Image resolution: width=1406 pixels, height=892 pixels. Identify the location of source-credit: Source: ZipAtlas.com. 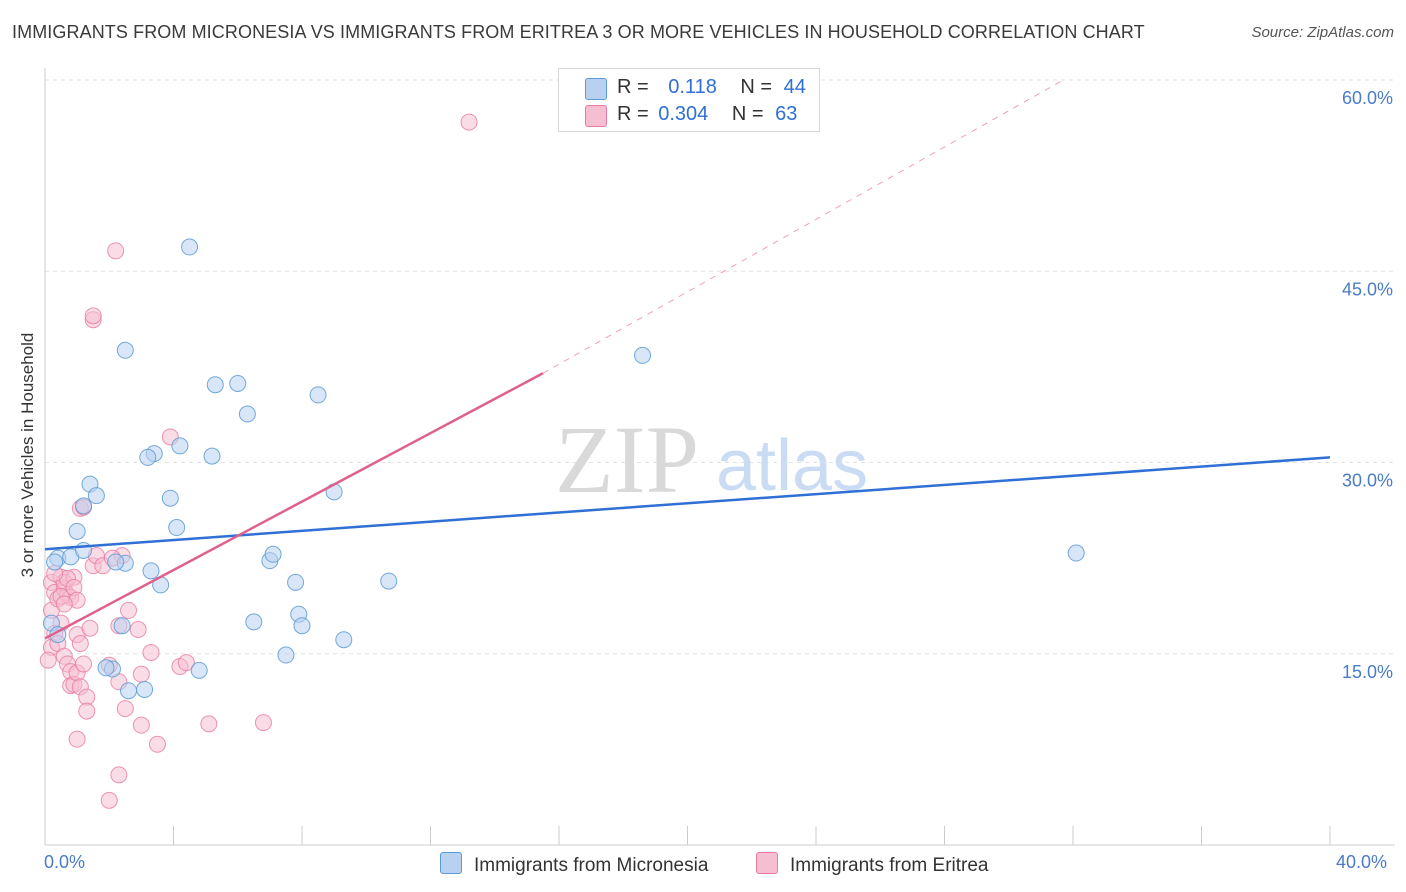
(1322, 32).